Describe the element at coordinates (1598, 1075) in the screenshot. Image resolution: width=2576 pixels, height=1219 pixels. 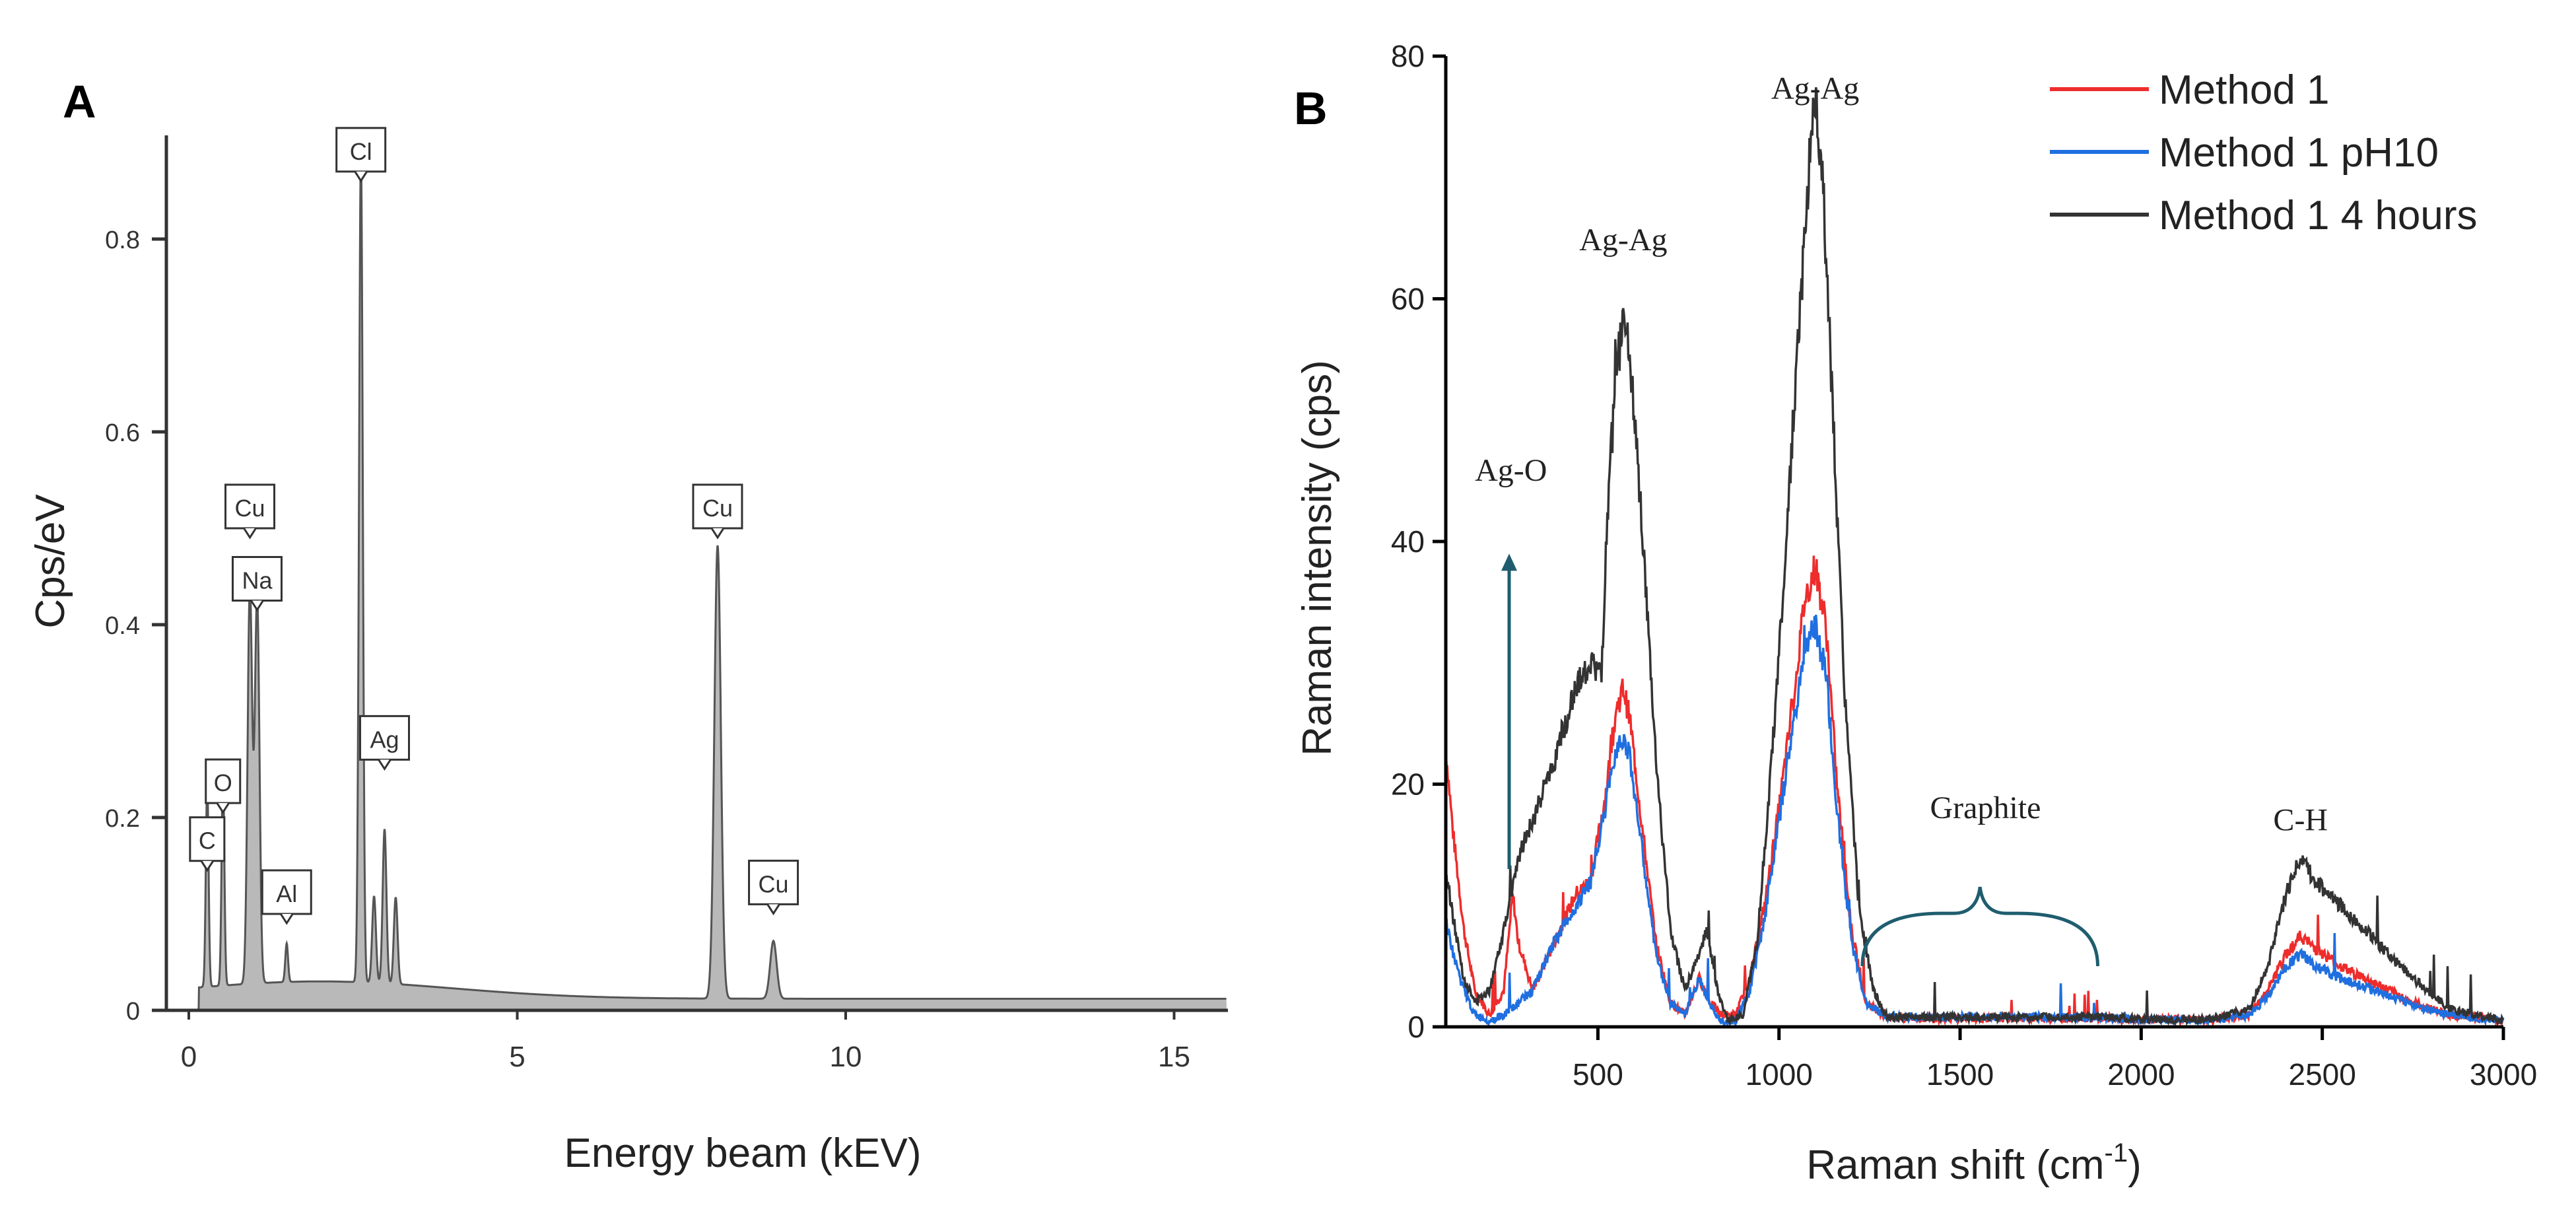
I see `chart-b-x-tick-label: 500` at that location.